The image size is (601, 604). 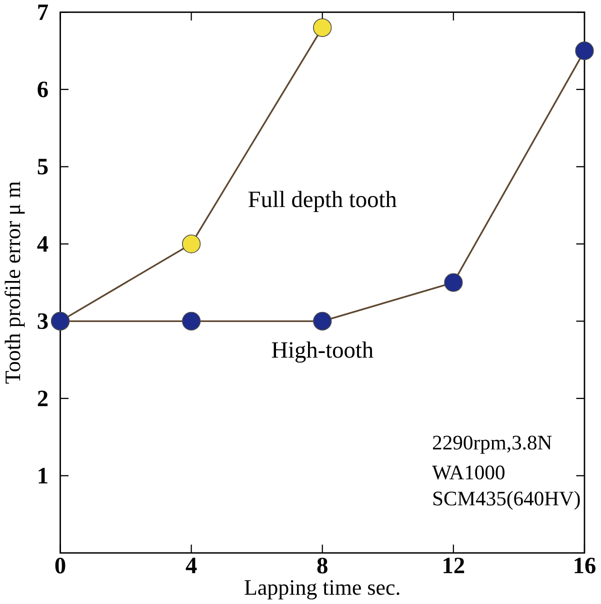 I want to click on series-label: Full depth tooth, so click(x=322, y=201).